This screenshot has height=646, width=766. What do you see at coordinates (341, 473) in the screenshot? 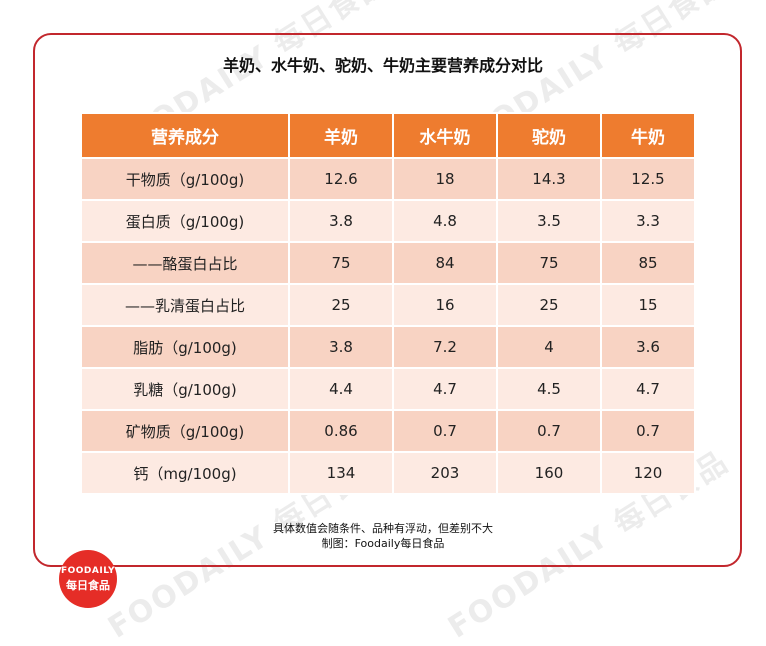
I see `table-cell: 134` at bounding box center [341, 473].